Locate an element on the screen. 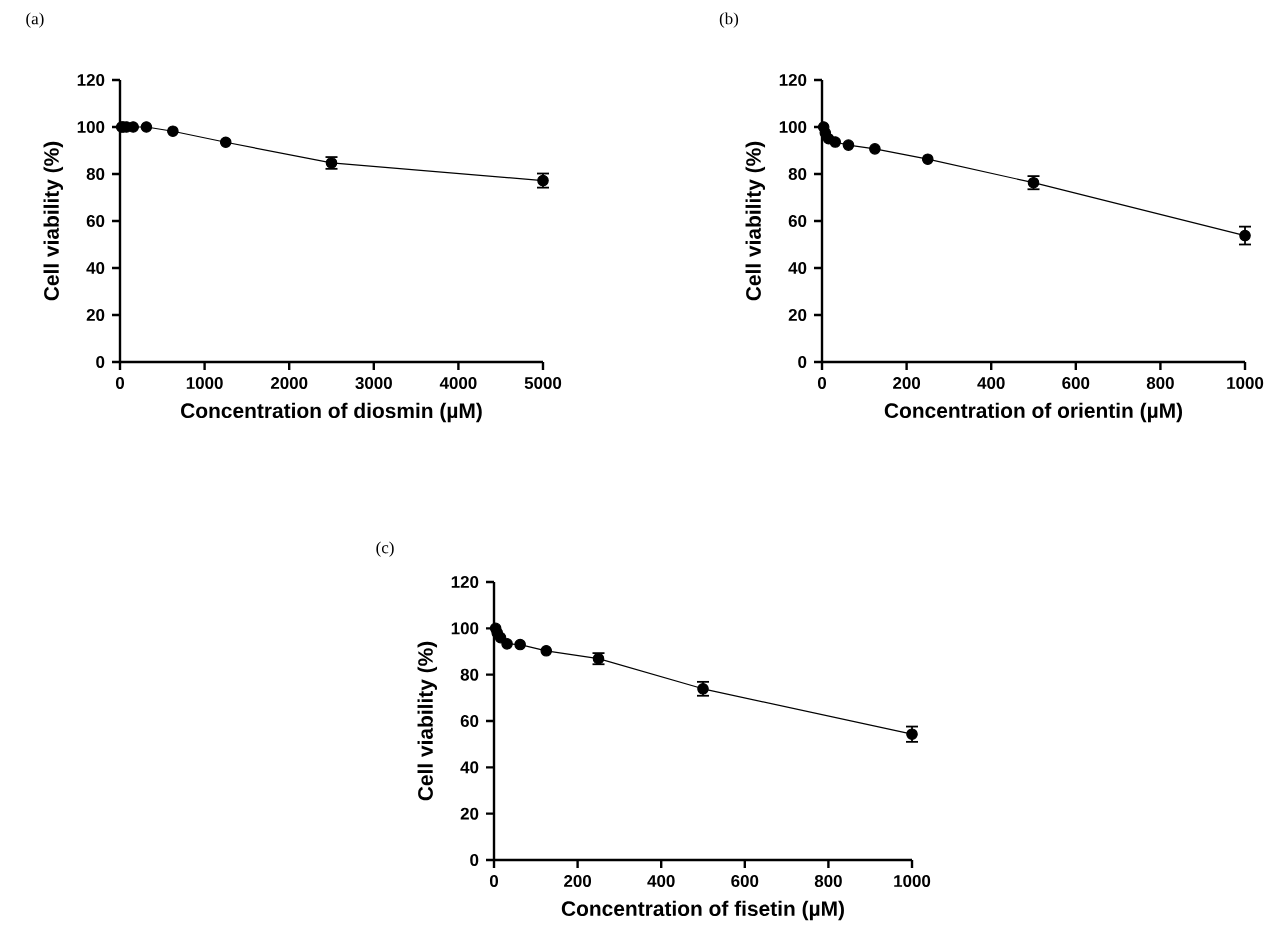 The width and height of the screenshot is (1272, 936). x-tick-label: 3000 is located at coordinates (373, 383).